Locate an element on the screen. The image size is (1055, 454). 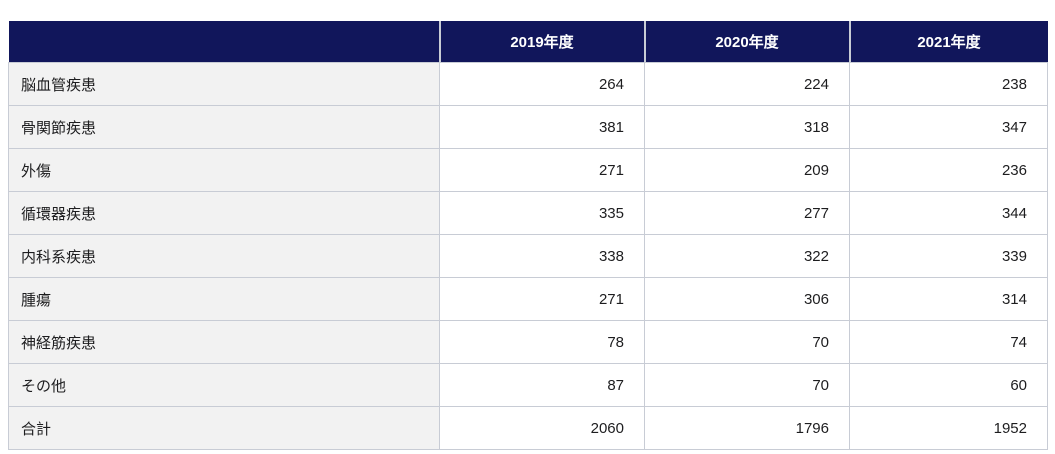
header-cell-2021: 2021年度 is located at coordinates (948, 42).